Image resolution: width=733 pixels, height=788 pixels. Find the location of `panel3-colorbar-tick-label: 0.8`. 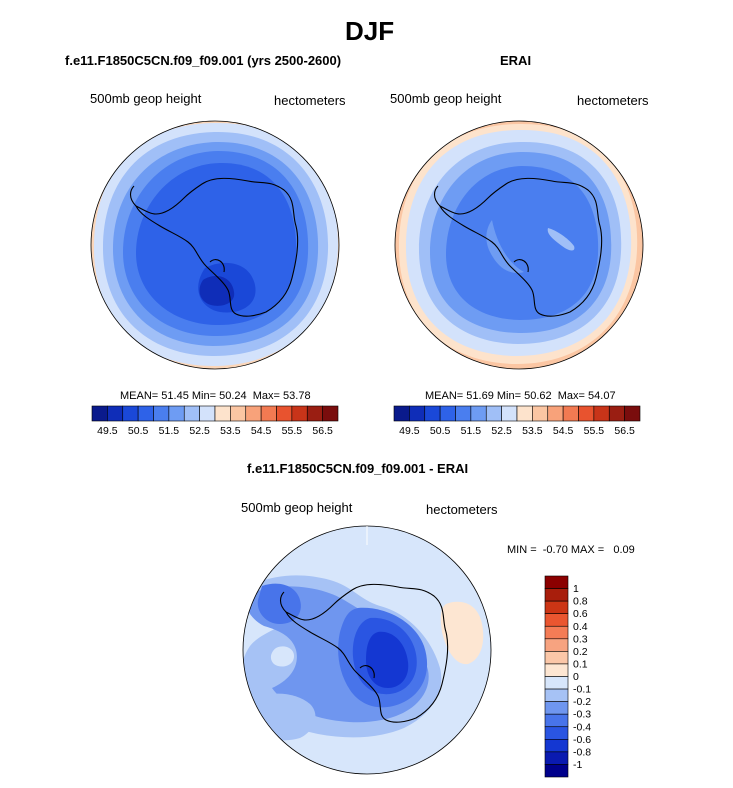

panel3-colorbar-tick-label: 0.8 is located at coordinates (580, 602).